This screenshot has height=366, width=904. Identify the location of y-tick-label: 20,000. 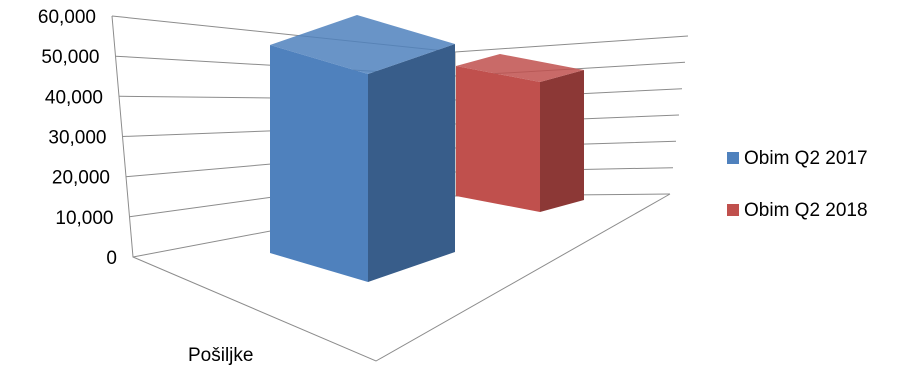
(81, 178).